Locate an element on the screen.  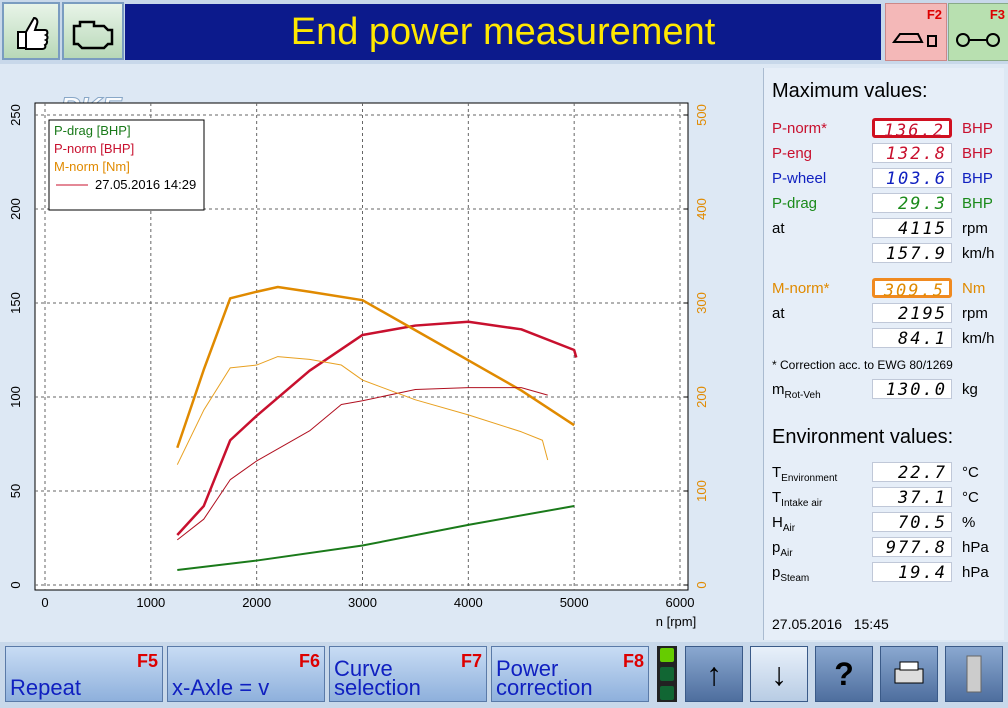
x-tick-label: 6000 is located at coordinates (680, 602).